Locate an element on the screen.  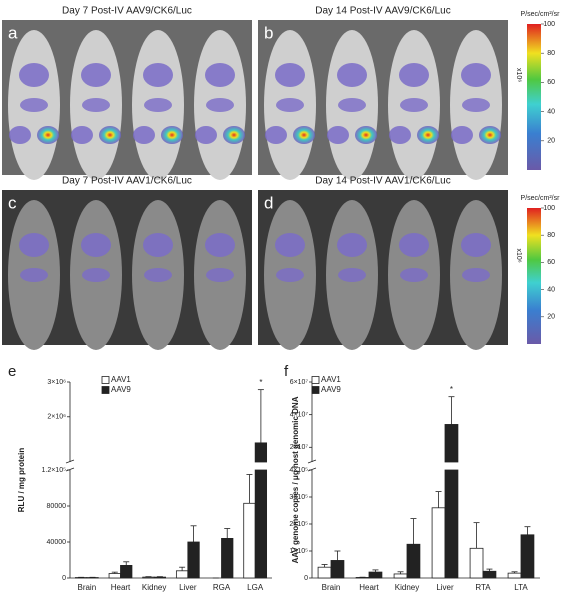
panel-title: Day 14 Post-IV AAV1/CK6/Luc is located at coordinates (382, 181).